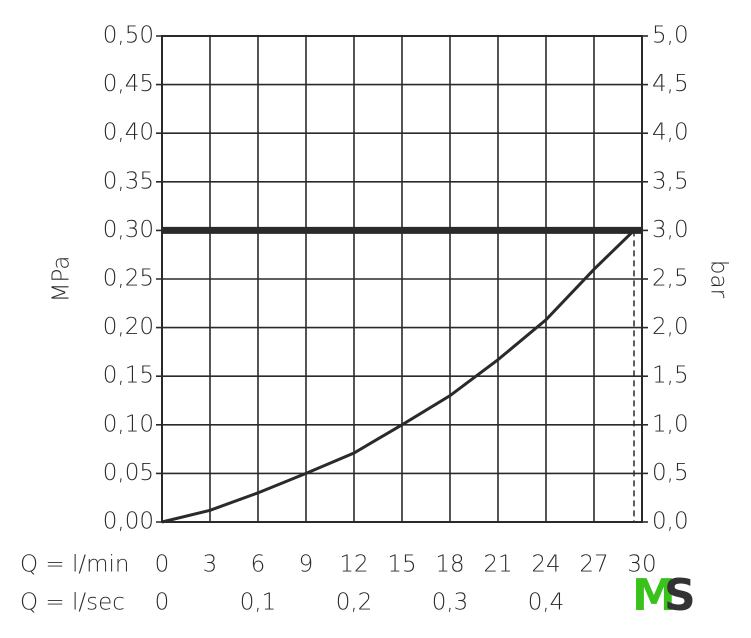 This screenshot has width=751, height=638. I want to click on y-axis-label: MPa, so click(62, 279).